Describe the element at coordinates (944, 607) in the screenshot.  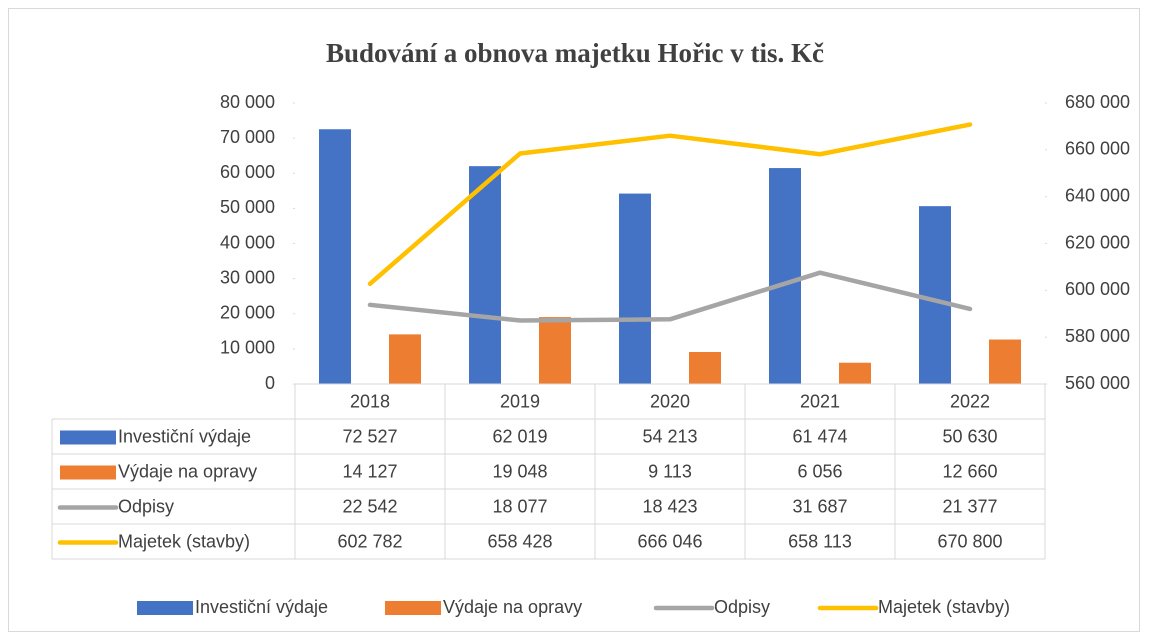
I see `legend-label: Majetek (stavby)` at that location.